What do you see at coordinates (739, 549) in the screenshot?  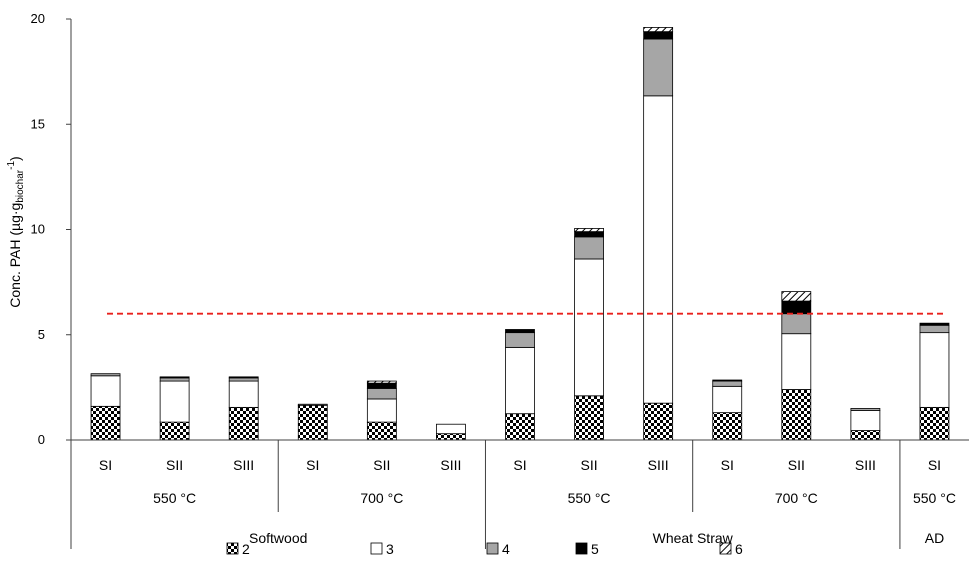 I see `legend-label: 6` at bounding box center [739, 549].